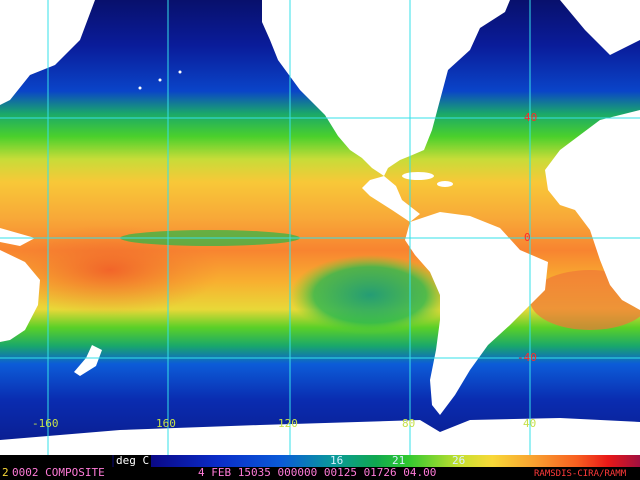 The width and height of the screenshot is (640, 480). Describe the element at coordinates (166, 423) in the screenshot. I see `lon-label: 160` at that location.